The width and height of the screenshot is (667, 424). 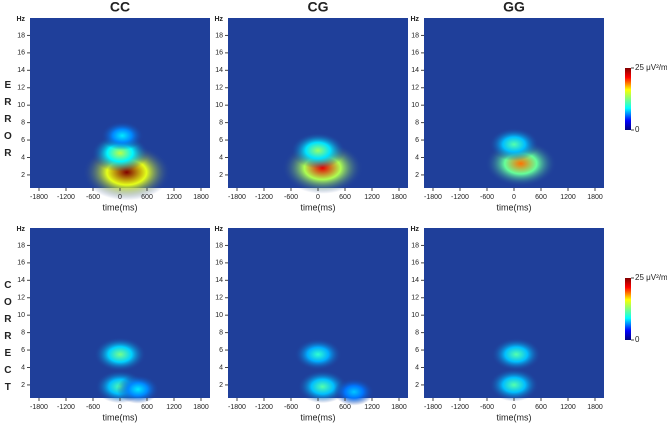 What do you see at coordinates (7, 122) in the screenshot?
I see `row-label: ERROR` at bounding box center [7, 122].